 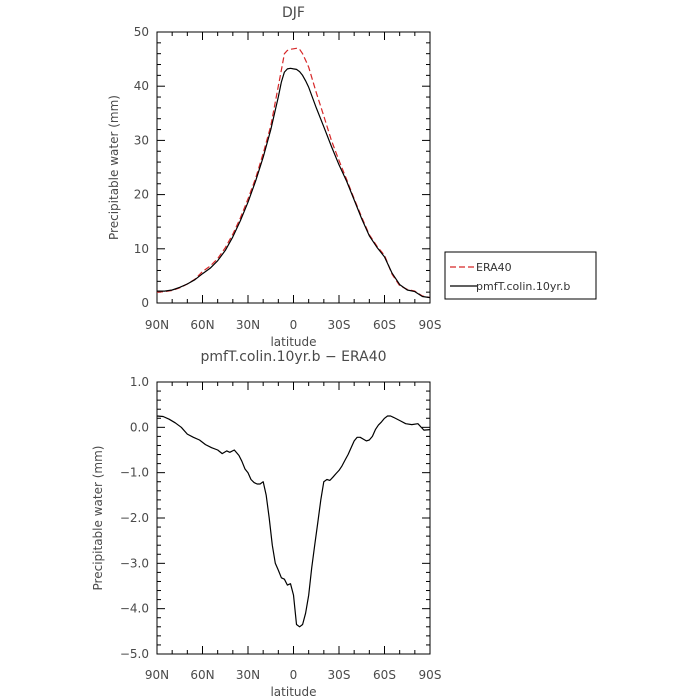 What do you see at coordinates (134, 518) in the screenshot?
I see `y-tick-label: −2.0` at bounding box center [134, 518].